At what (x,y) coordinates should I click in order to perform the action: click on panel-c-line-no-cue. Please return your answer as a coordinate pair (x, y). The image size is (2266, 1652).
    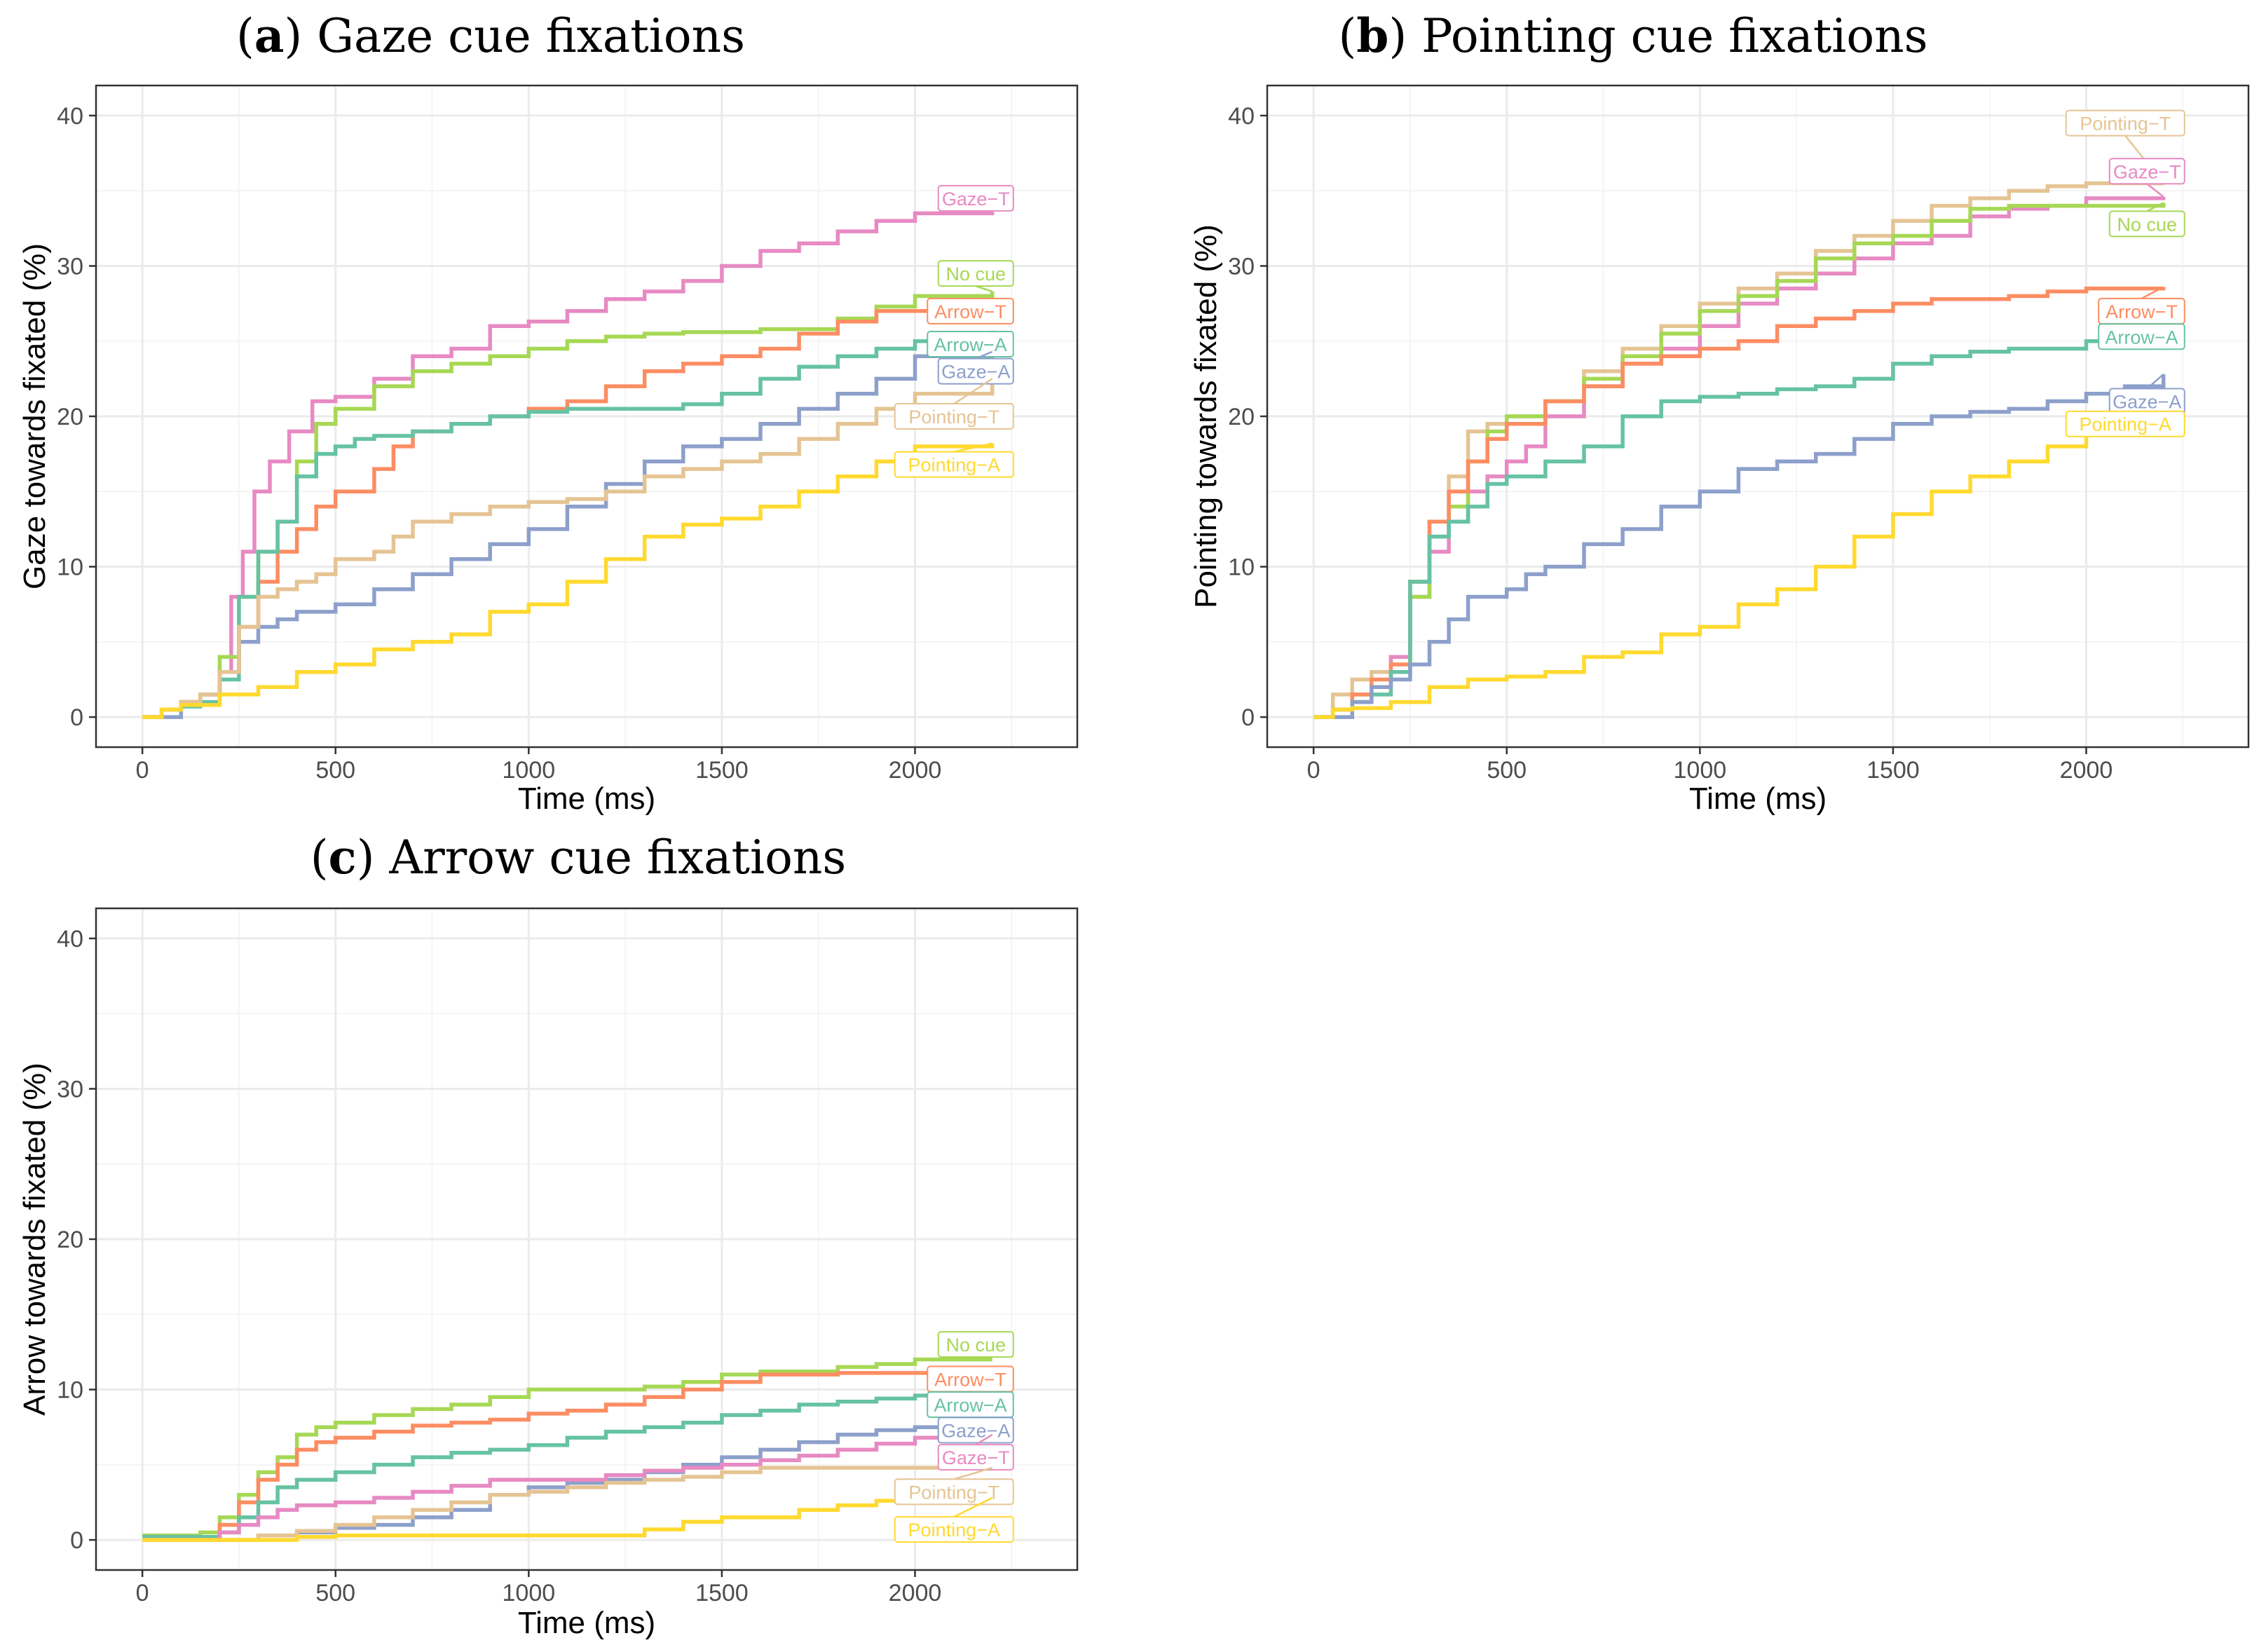
    Looking at the image, I should click on (567, 1448).